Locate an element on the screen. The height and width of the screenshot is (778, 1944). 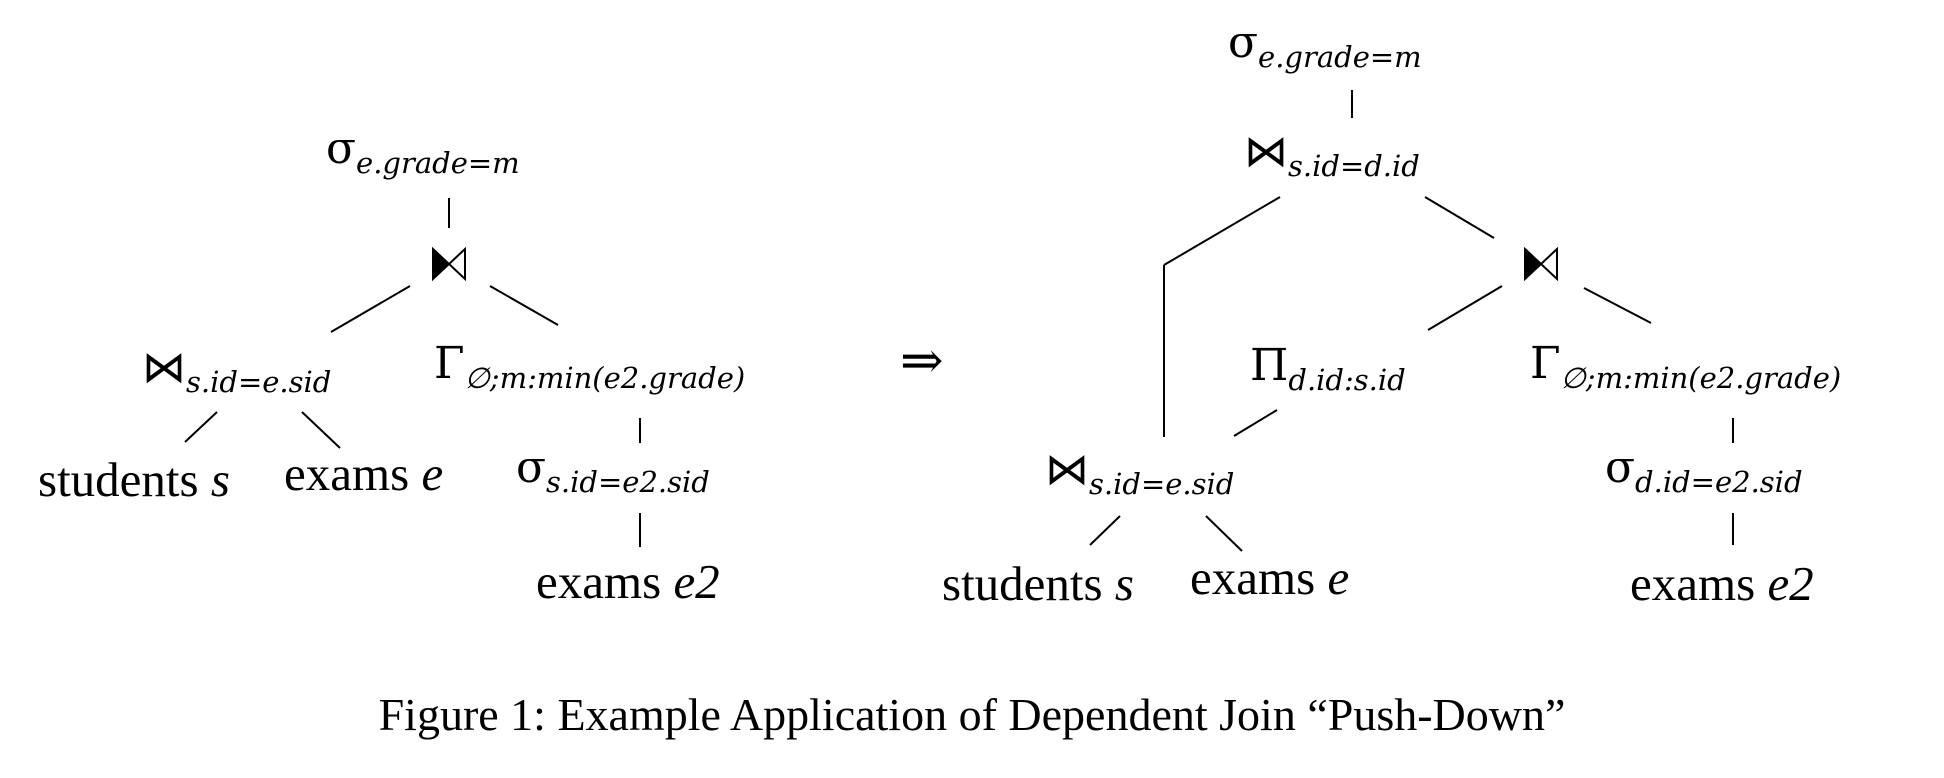
projection-node: Πd.id:s.id is located at coordinates (1328, 368).